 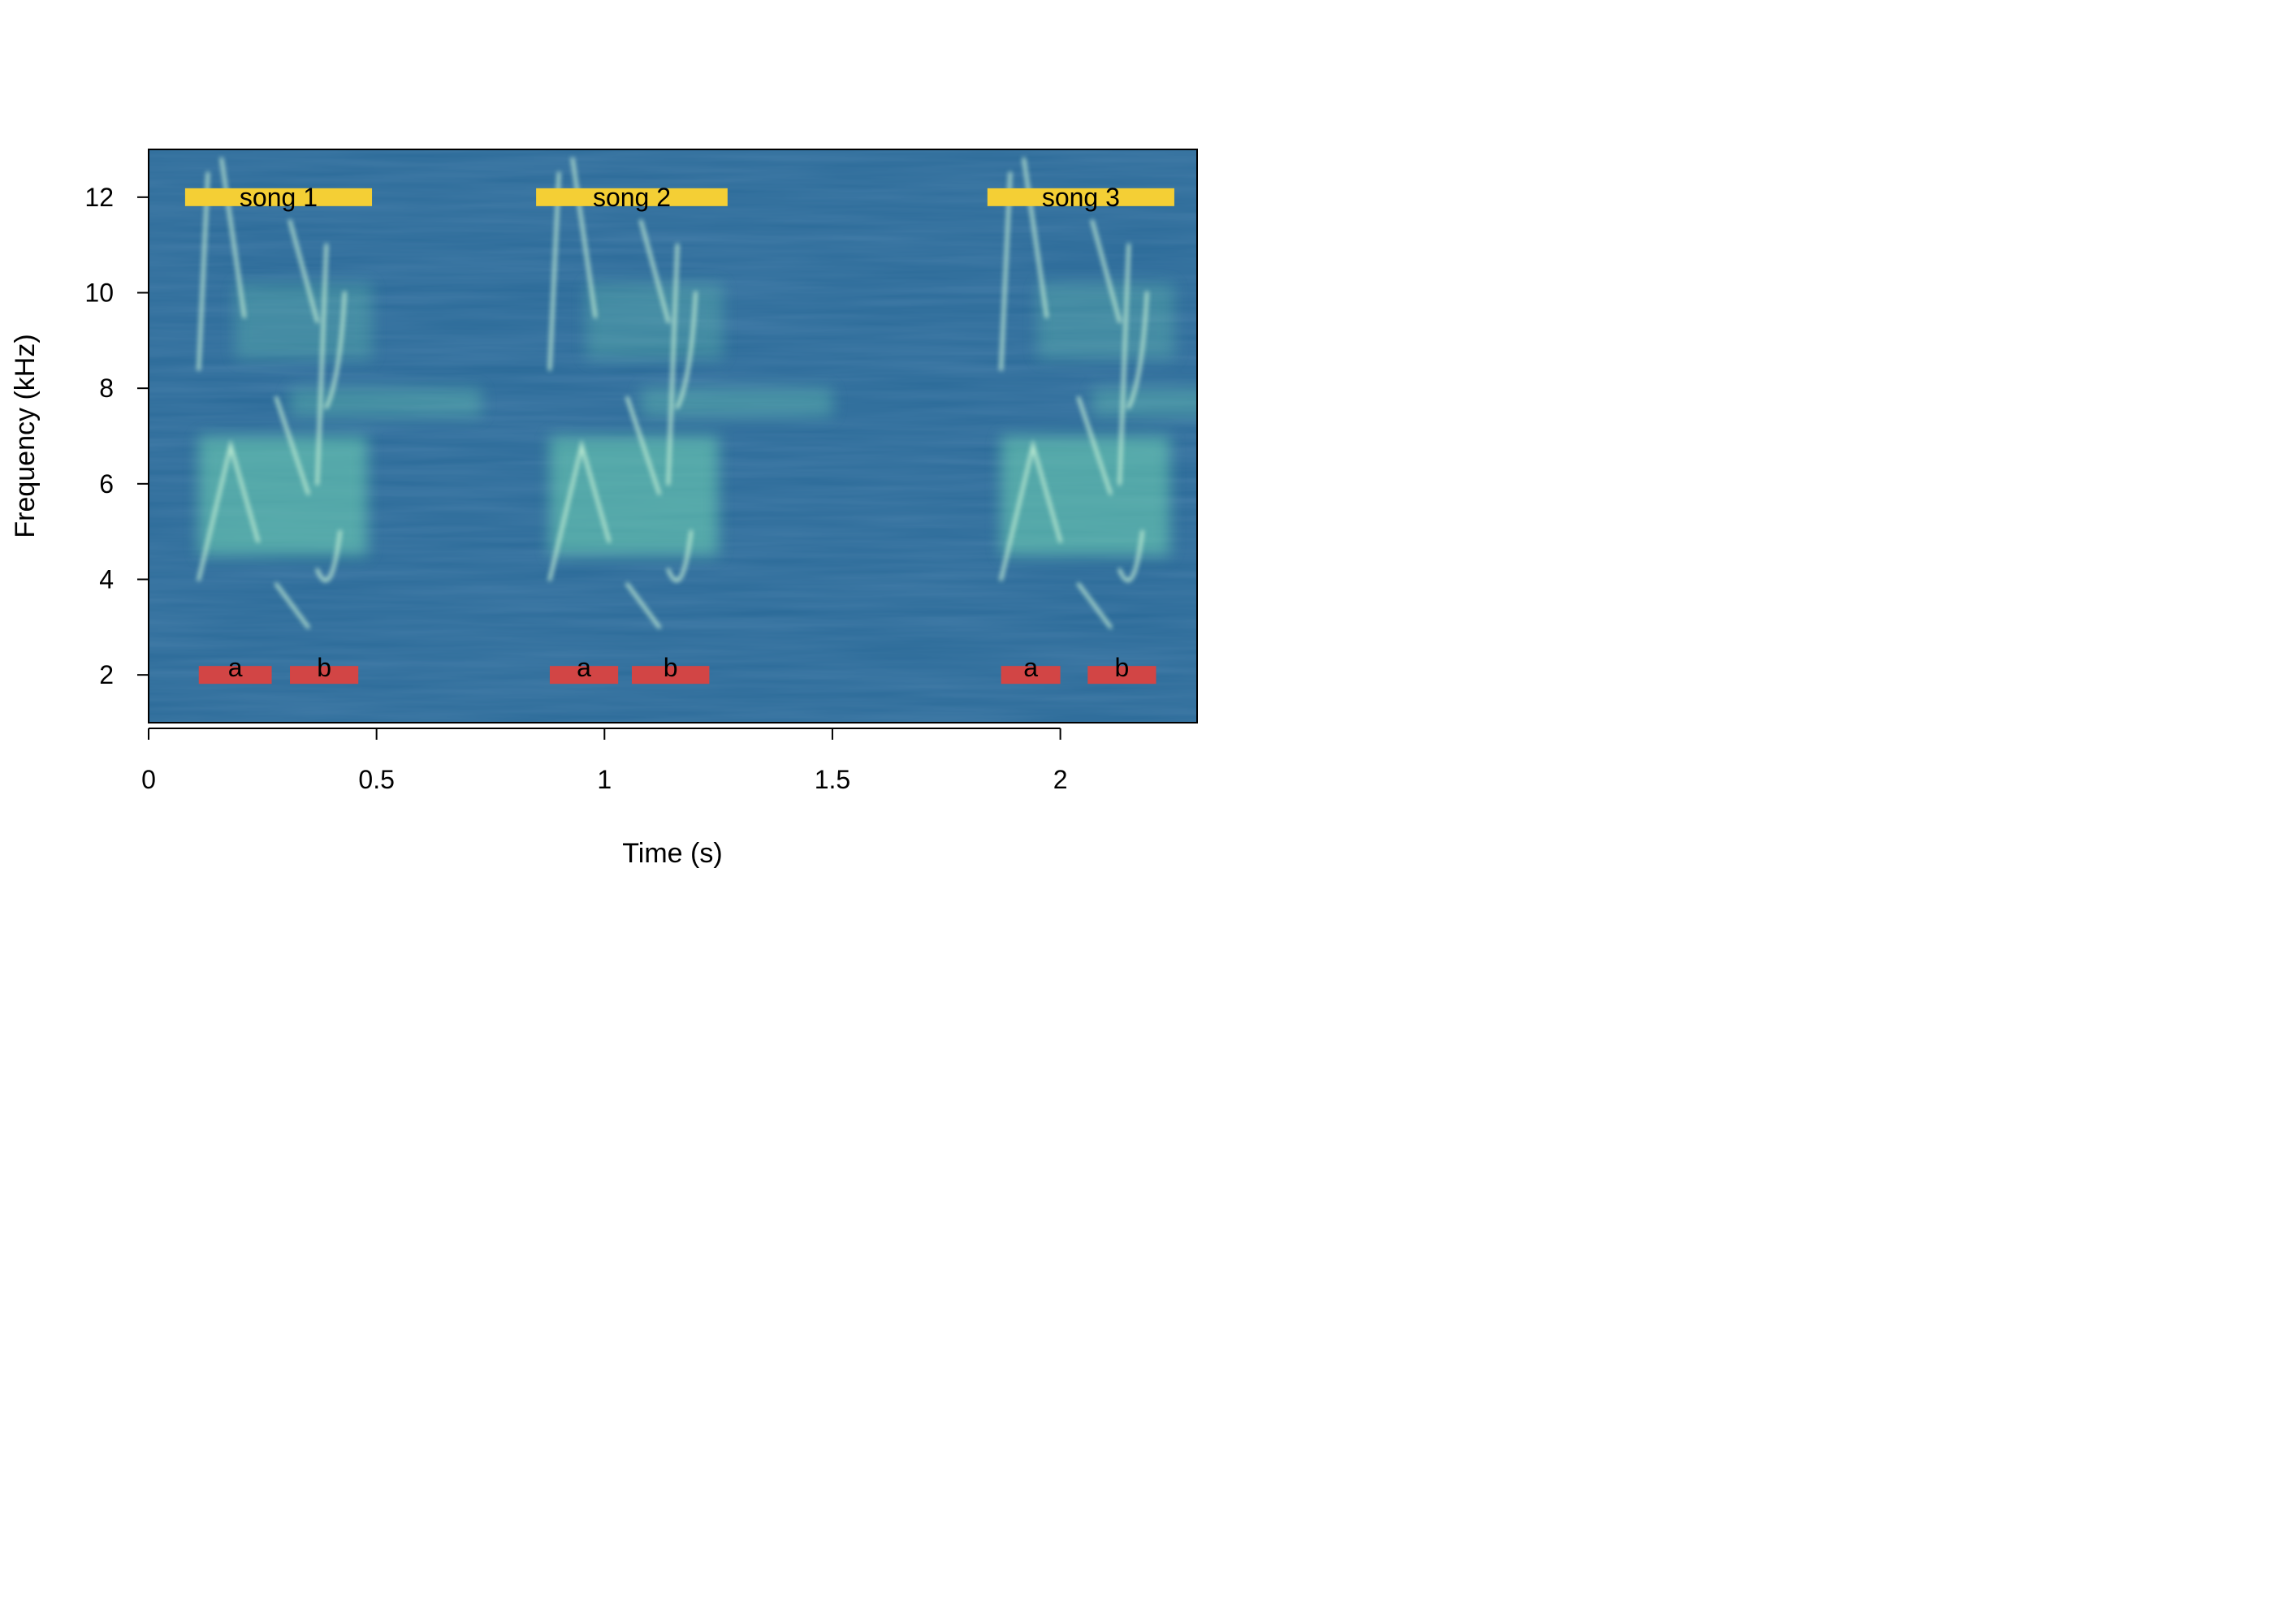 I want to click on energy-glow, so click(x=697, y=420).